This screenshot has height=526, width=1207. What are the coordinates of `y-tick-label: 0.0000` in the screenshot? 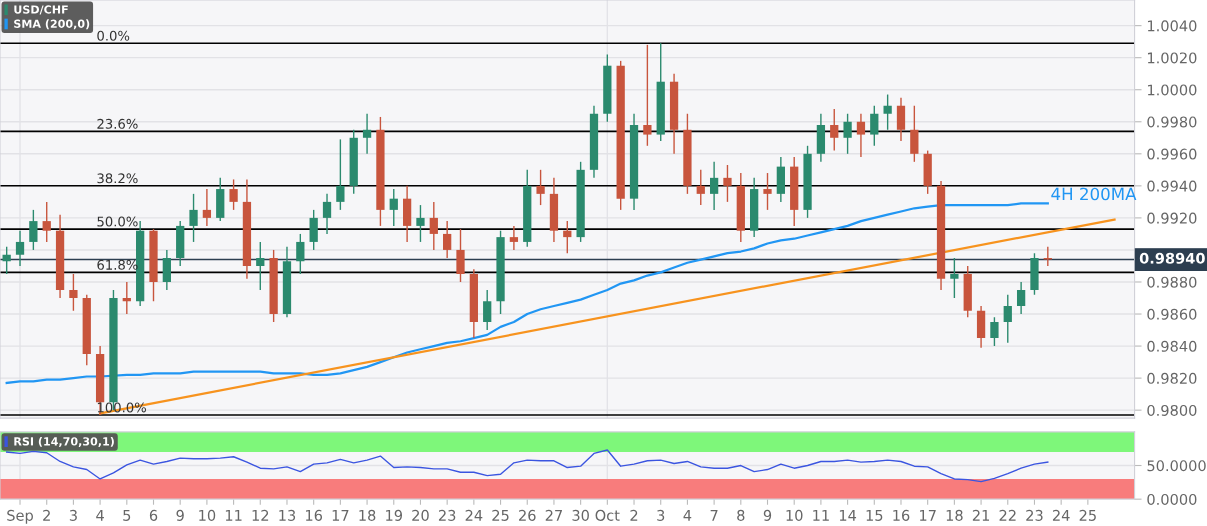 It's located at (1172, 499).